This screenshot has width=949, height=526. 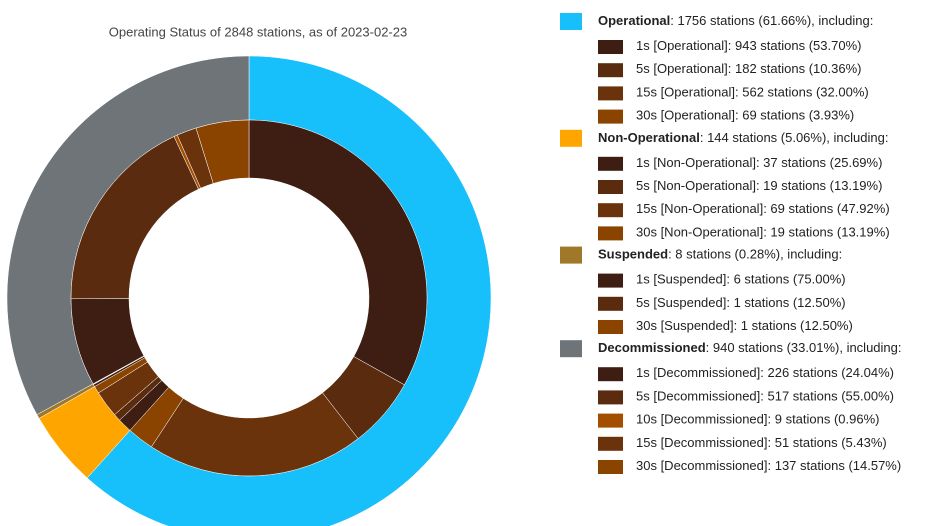 I want to click on legend-name: Operational, so click(x=634, y=20).